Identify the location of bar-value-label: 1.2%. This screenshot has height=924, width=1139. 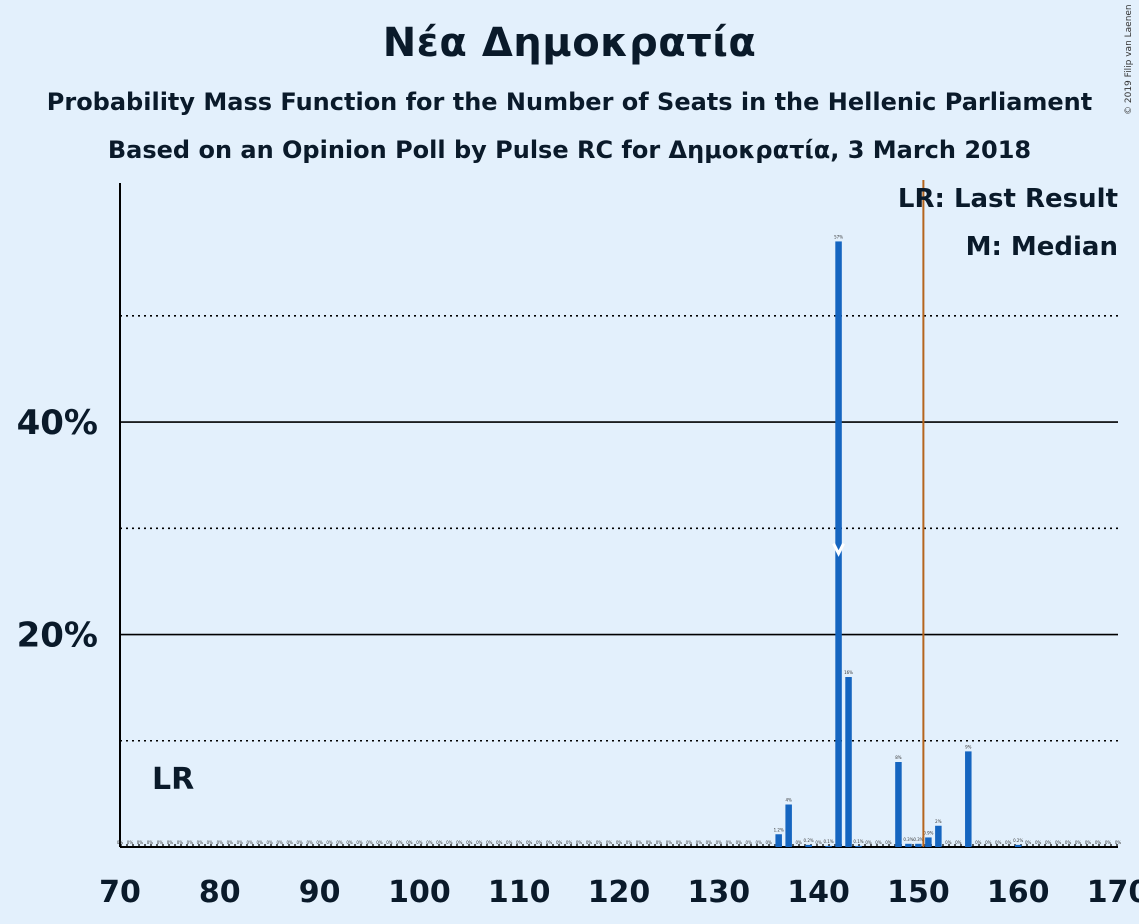
(779, 829).